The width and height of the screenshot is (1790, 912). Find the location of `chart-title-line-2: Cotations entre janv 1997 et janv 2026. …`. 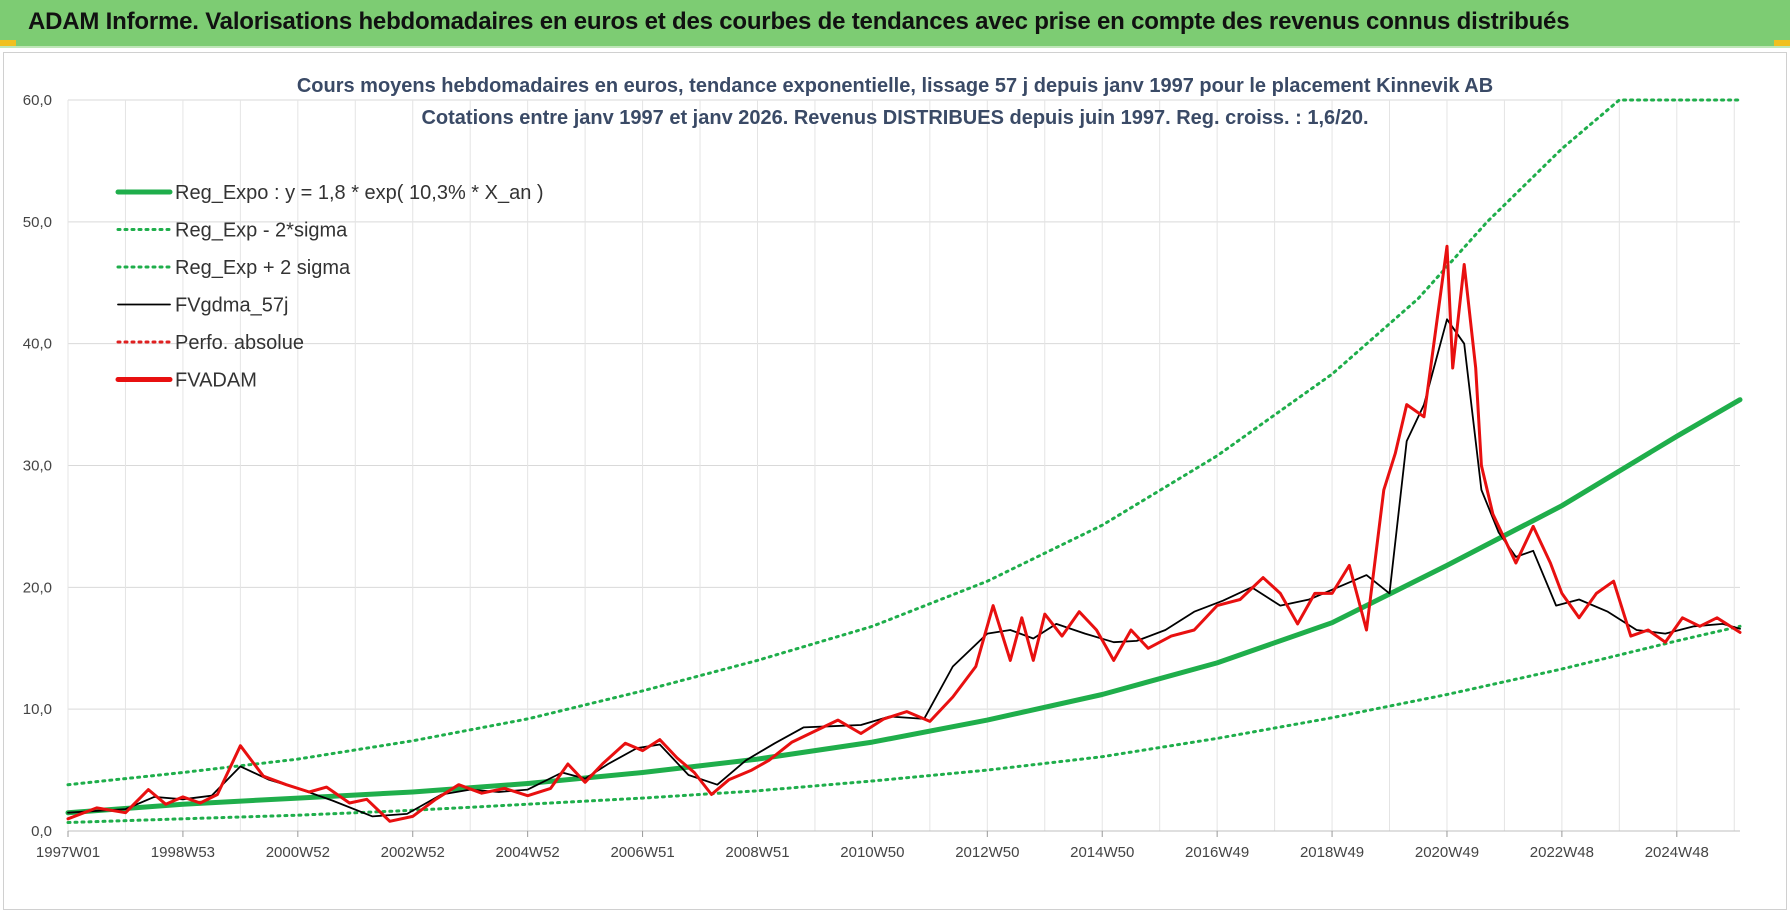

chart-title-line-2: Cotations entre janv 1997 et janv 2026. … is located at coordinates (894, 118).